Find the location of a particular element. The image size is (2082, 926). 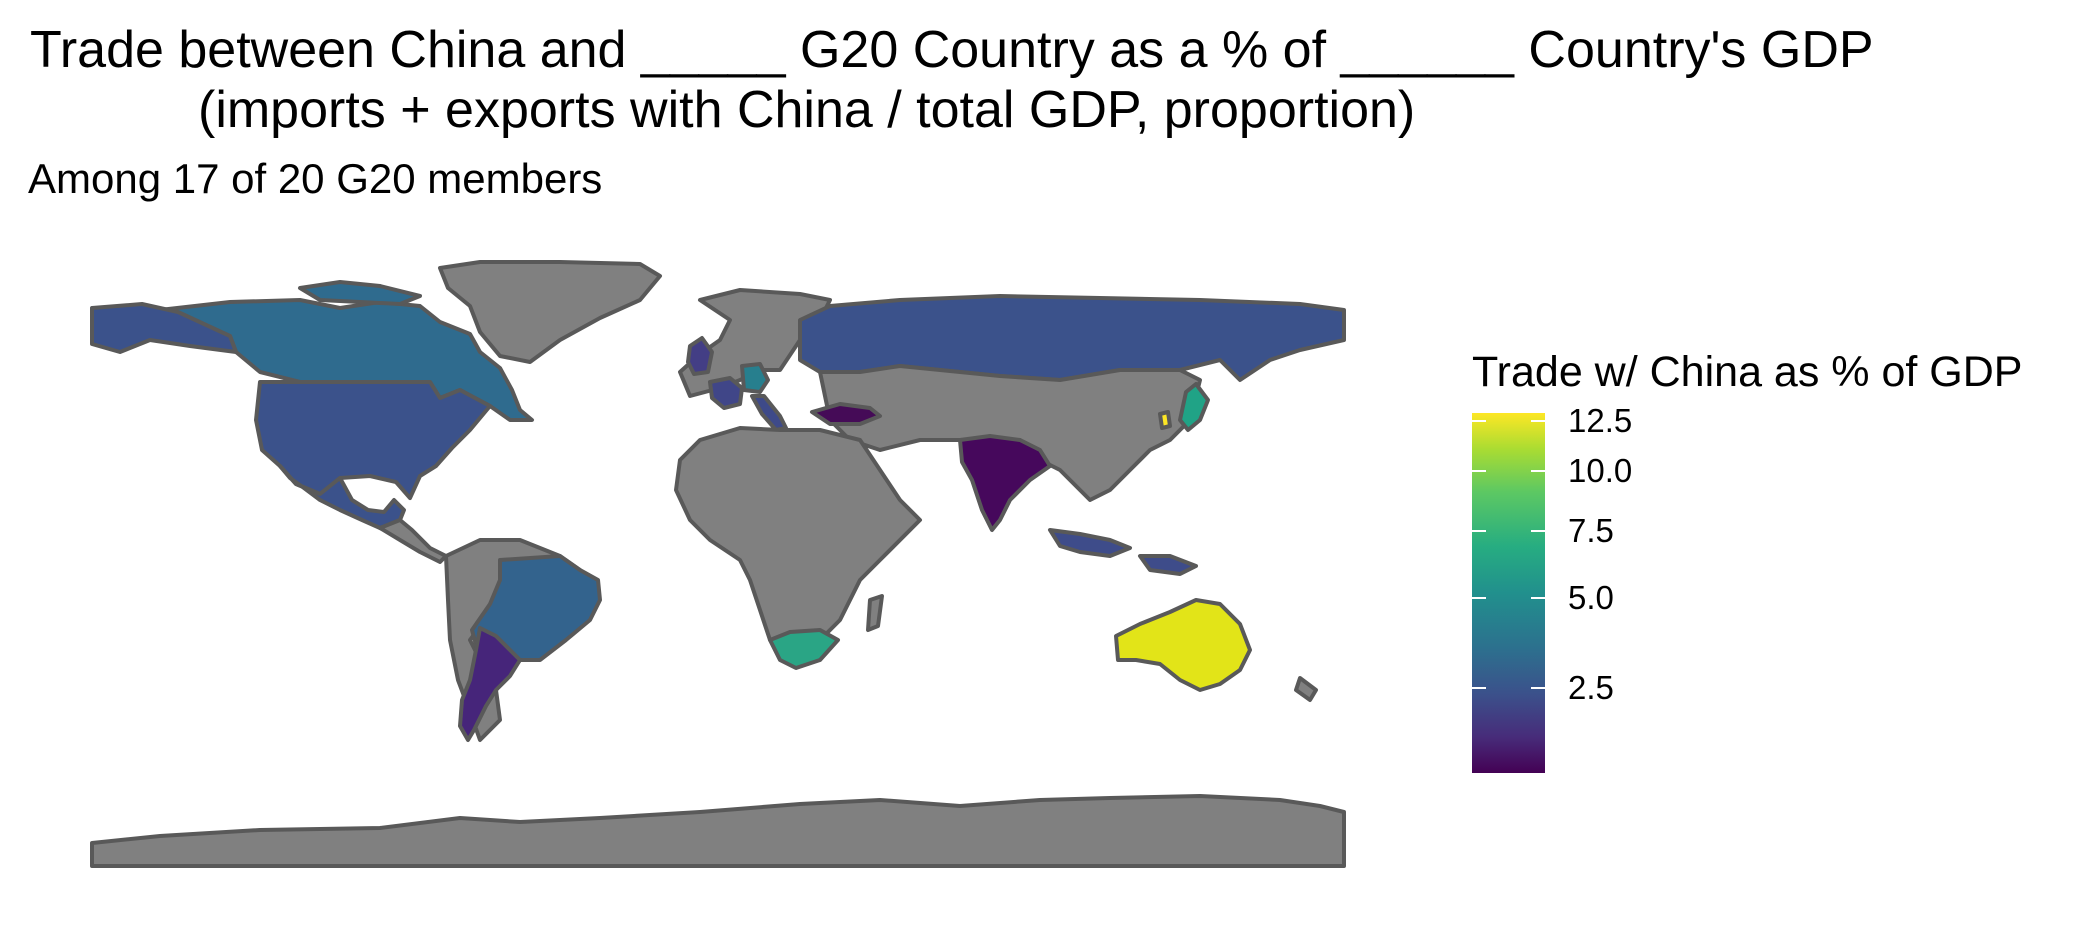

country-argentina is located at coordinates (490, 684).